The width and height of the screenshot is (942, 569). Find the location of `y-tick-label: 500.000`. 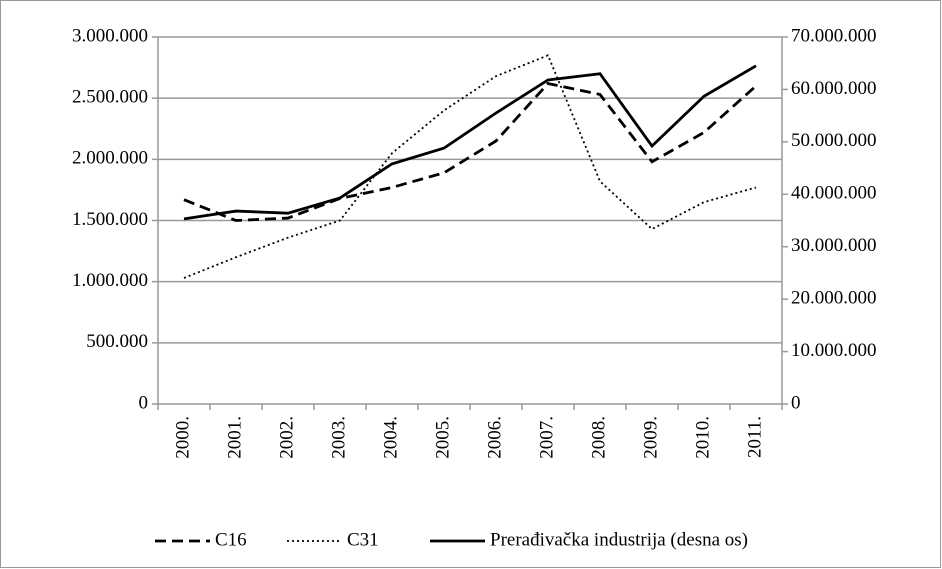

y-tick-label: 500.000 is located at coordinates (117, 341).